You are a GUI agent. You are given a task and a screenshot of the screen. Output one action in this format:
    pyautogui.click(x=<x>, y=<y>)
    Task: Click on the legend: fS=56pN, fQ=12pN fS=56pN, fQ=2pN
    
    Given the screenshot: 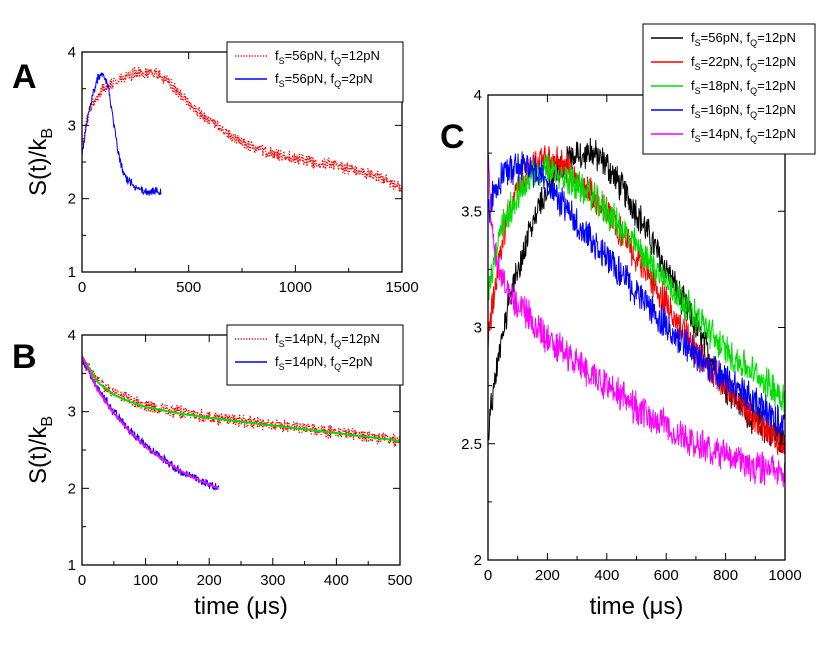 What is the action you would take?
    pyautogui.click(x=315, y=72)
    